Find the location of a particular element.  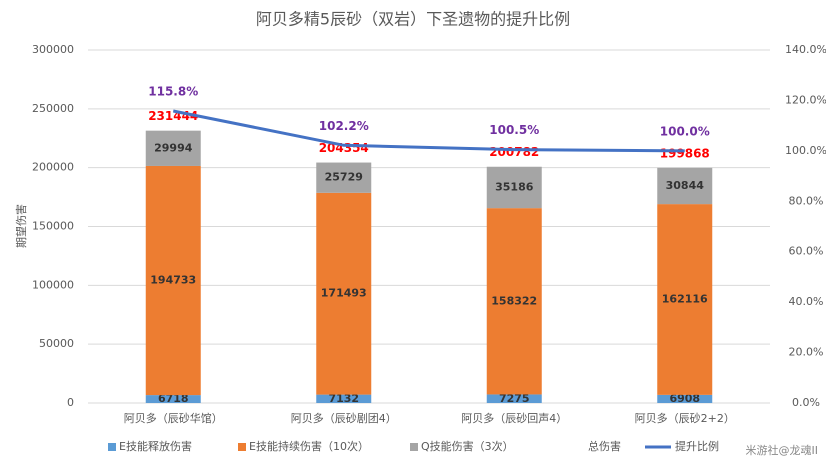

y-axis-label: 期望伤害 is located at coordinates (21, 226).